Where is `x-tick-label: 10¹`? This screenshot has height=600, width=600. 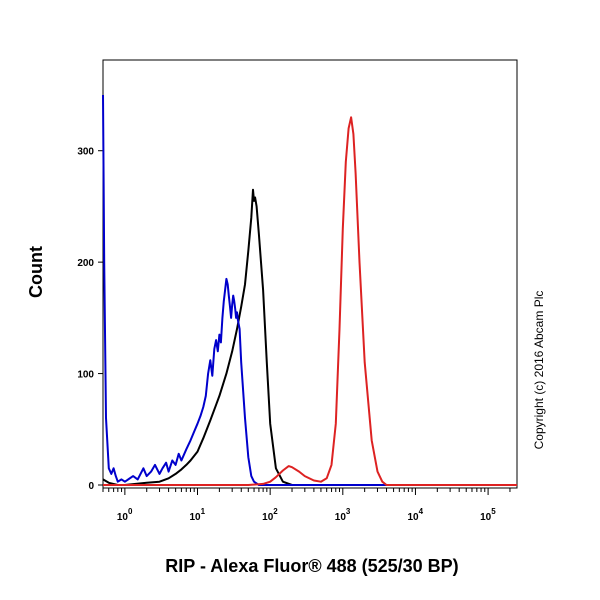 x-tick-label: 10¹ is located at coordinates (198, 515).